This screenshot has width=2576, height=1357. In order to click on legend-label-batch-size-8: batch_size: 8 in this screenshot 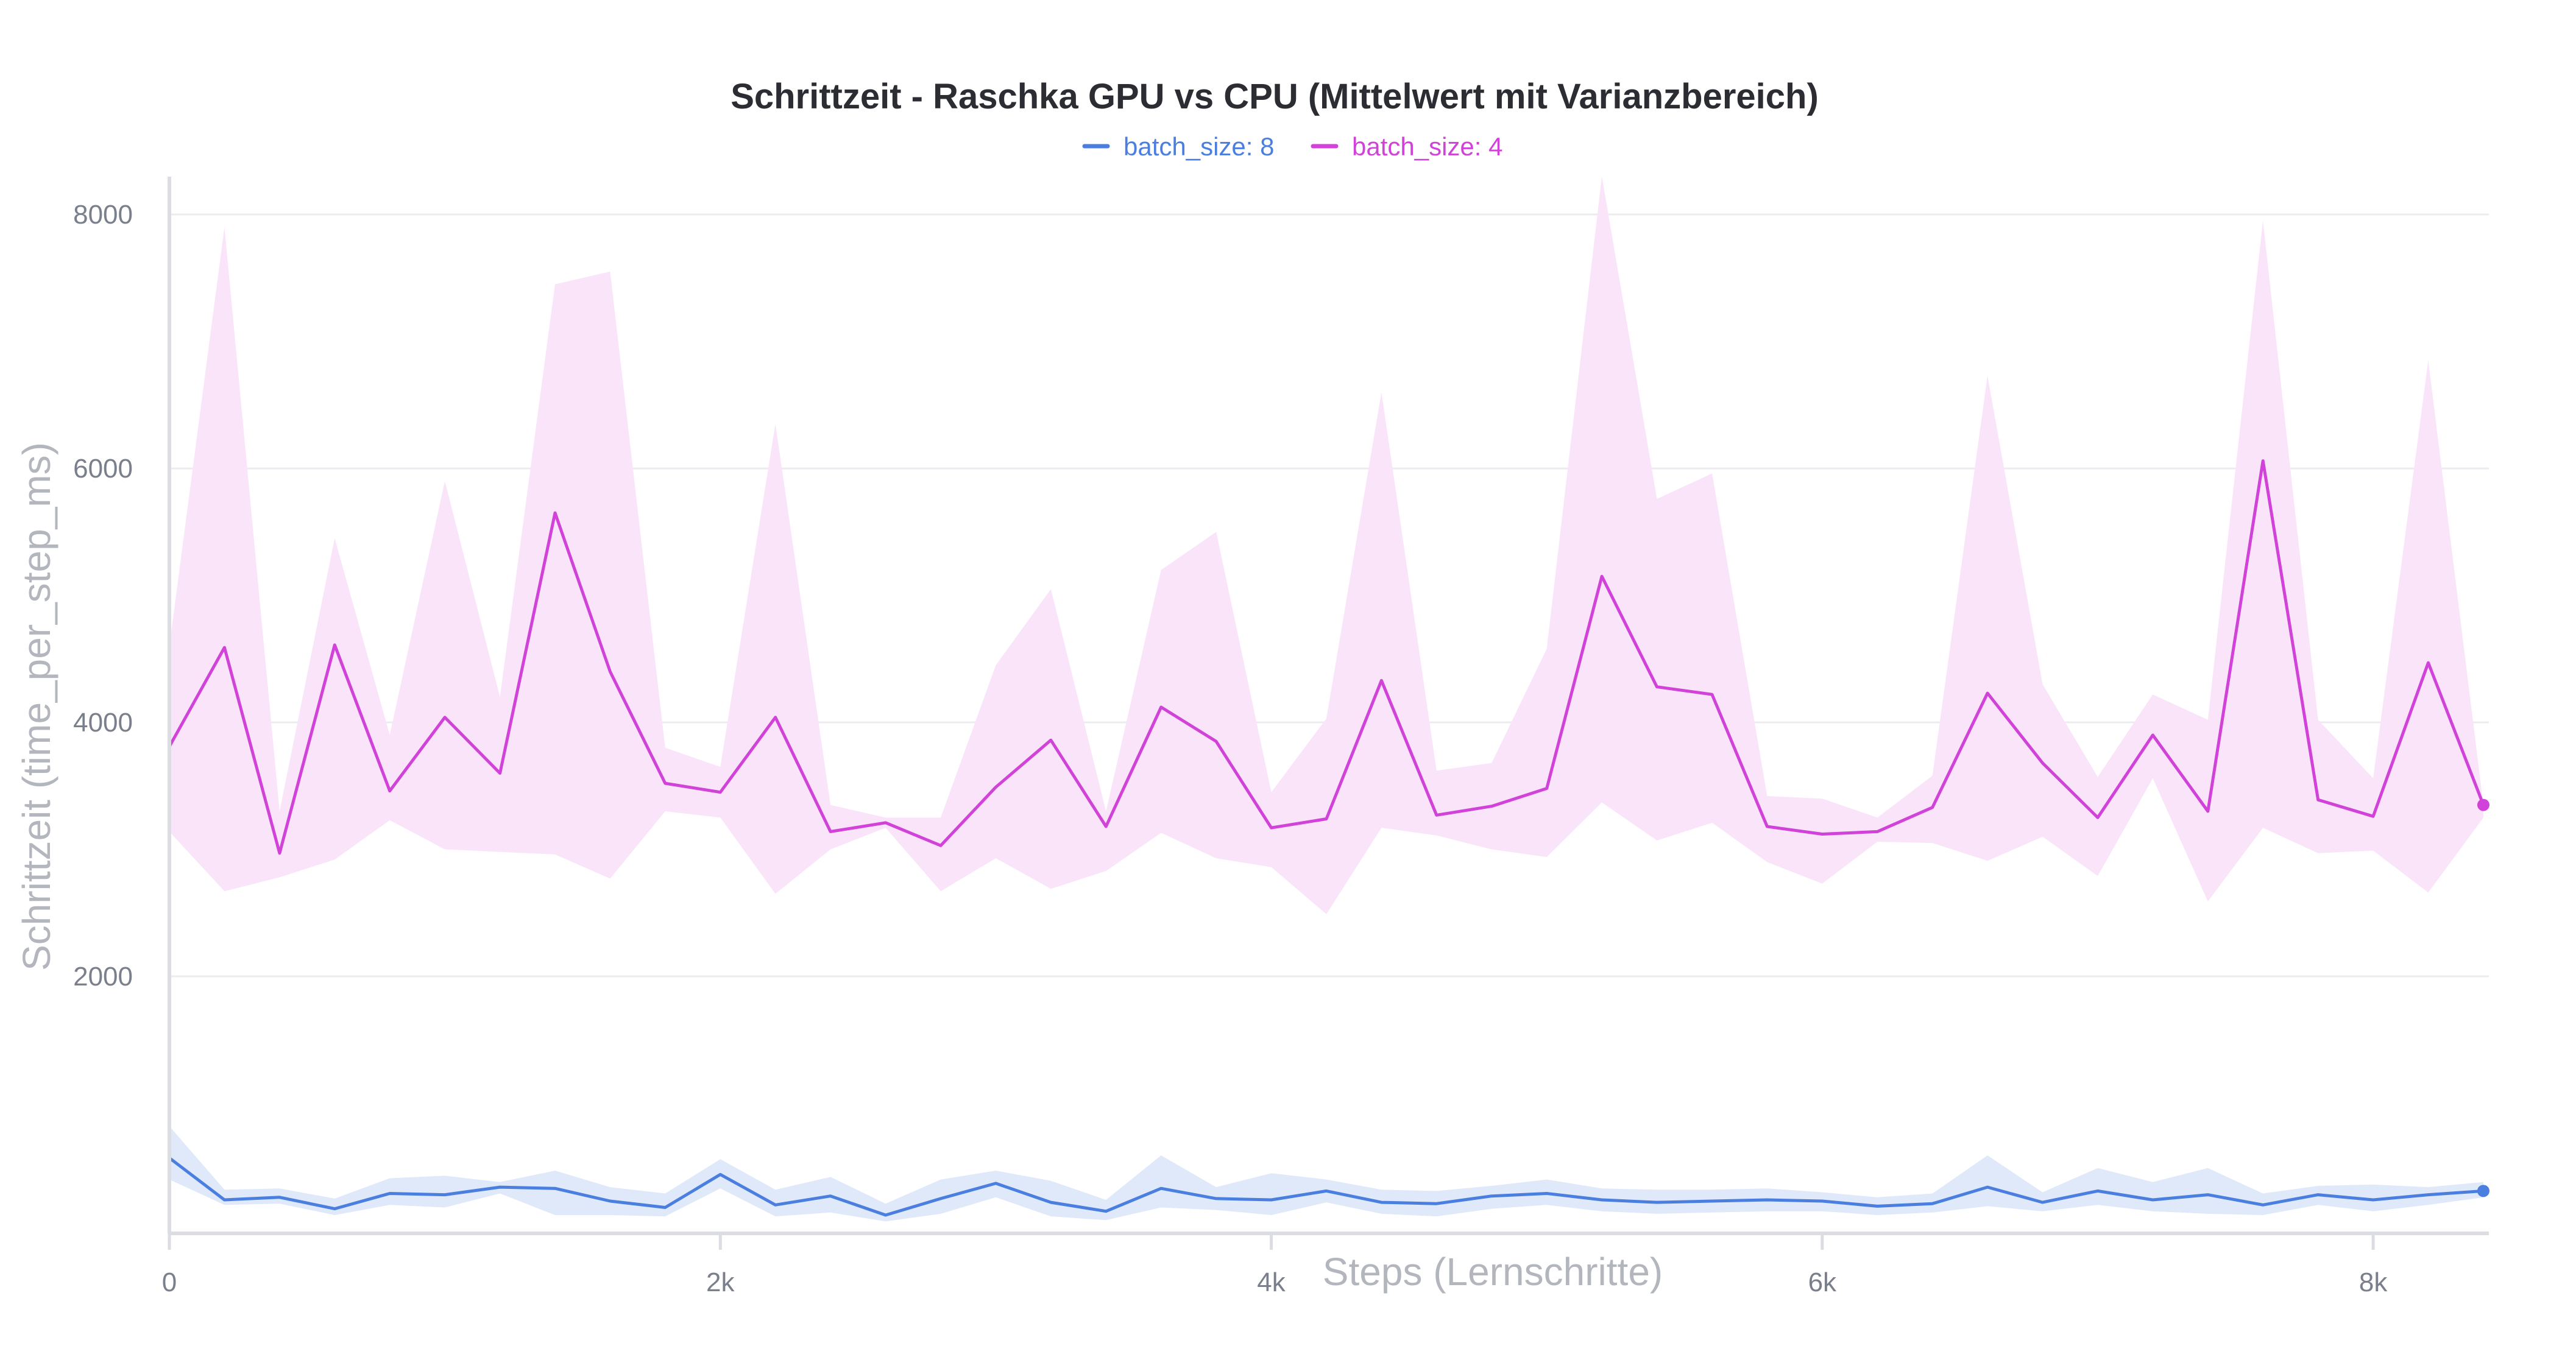, I will do `click(1199, 146)`.